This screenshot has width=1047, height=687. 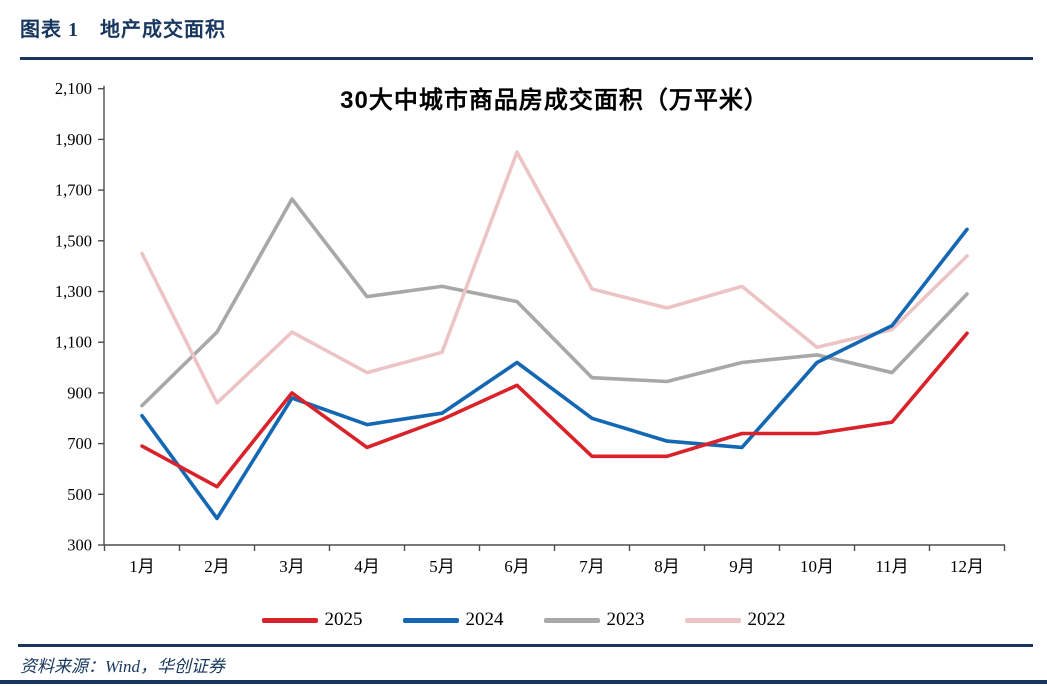 What do you see at coordinates (571, 620) in the screenshot?
I see `legend-swatch-2023` at bounding box center [571, 620].